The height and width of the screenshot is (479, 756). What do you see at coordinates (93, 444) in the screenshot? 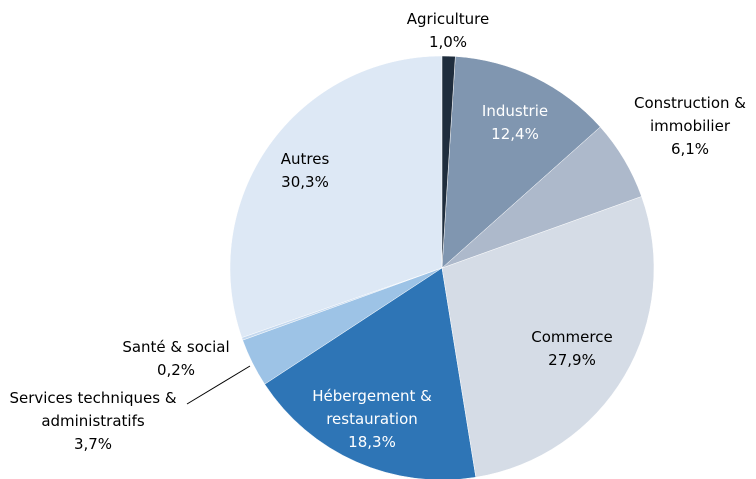
I see `value-label: 3,7%` at bounding box center [93, 444].